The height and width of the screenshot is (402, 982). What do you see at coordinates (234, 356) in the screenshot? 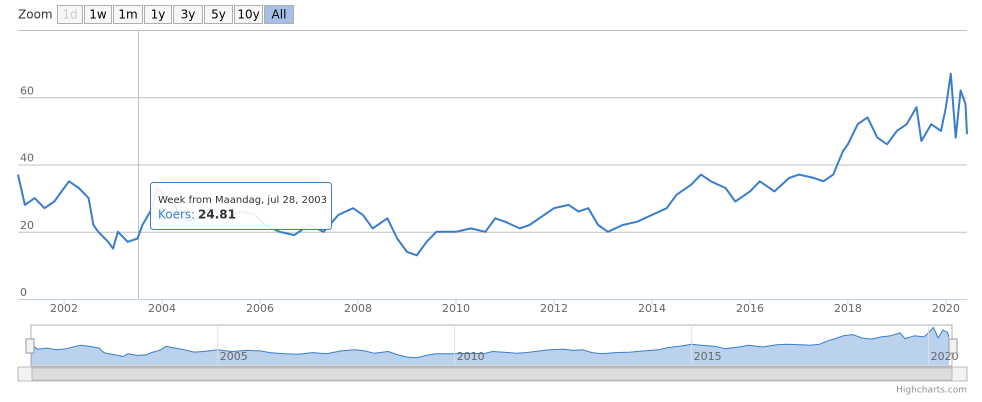
I see `navigator-tick-label: 2005` at bounding box center [234, 356].